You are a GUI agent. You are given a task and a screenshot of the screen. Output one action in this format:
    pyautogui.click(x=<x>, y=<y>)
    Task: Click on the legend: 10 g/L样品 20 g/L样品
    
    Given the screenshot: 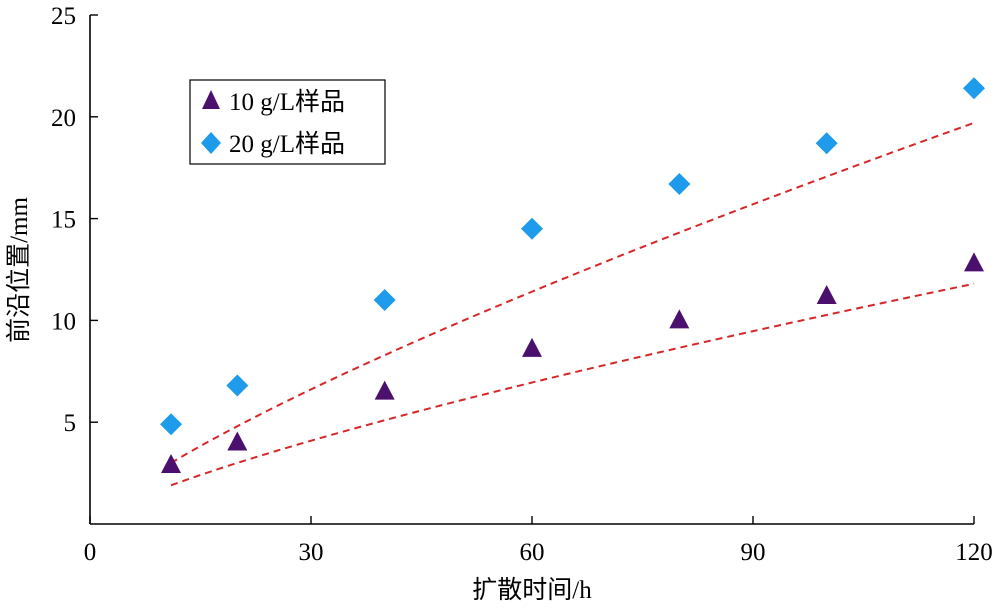 What is the action you would take?
    pyautogui.click(x=287, y=122)
    